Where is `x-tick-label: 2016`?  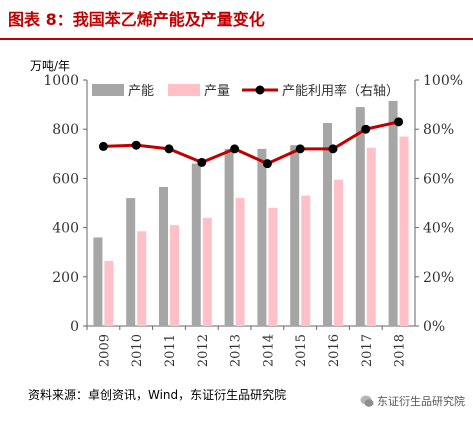
x-tick-label: 2016 is located at coordinates (334, 350).